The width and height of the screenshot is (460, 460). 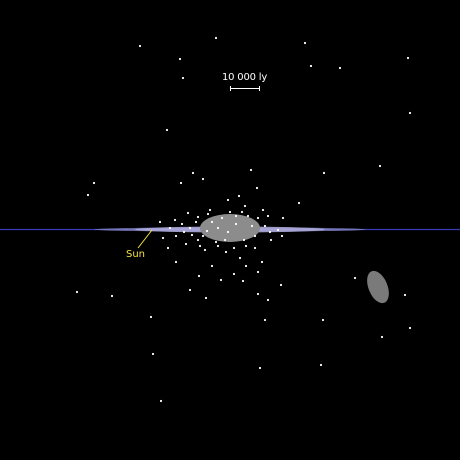 What do you see at coordinates (245, 77) in the screenshot?
I see `scale-label: 10 000 ly` at bounding box center [245, 77].